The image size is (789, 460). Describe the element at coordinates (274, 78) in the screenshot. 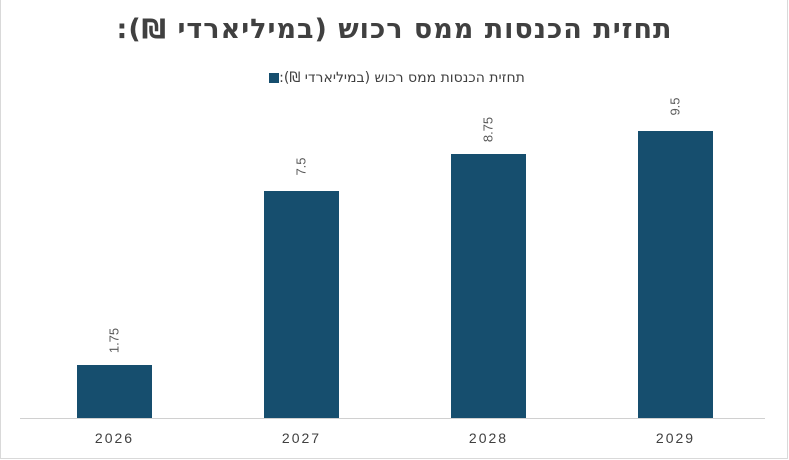

I see `legend-swatch` at that location.